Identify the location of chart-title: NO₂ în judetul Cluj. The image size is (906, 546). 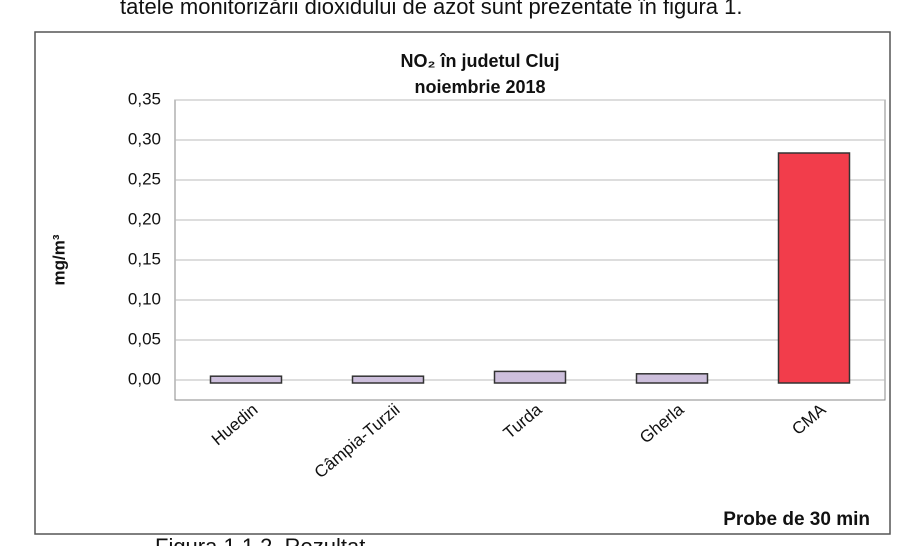
(480, 61).